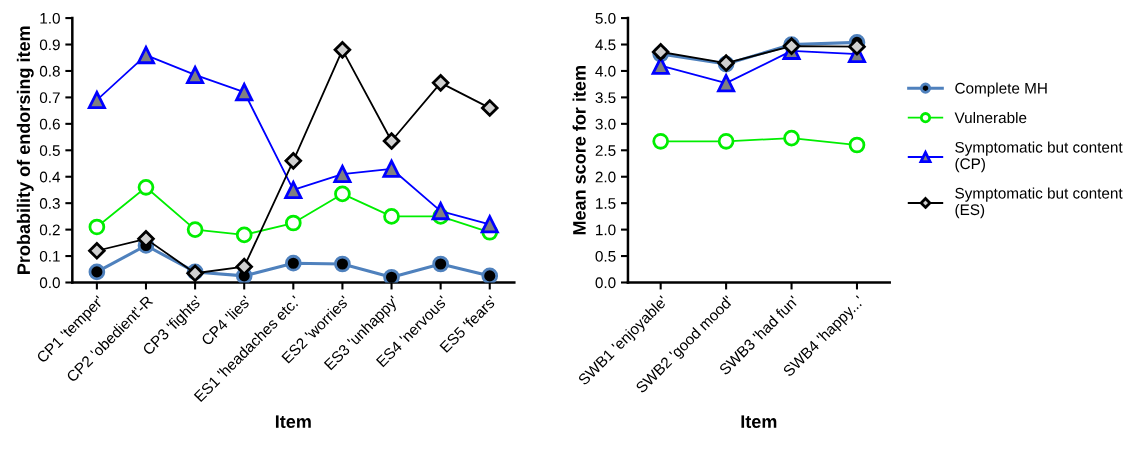 This screenshot has height=452, width=1148. Describe the element at coordinates (605, 18) in the screenshot. I see `y-tick-label: 5.0` at that location.